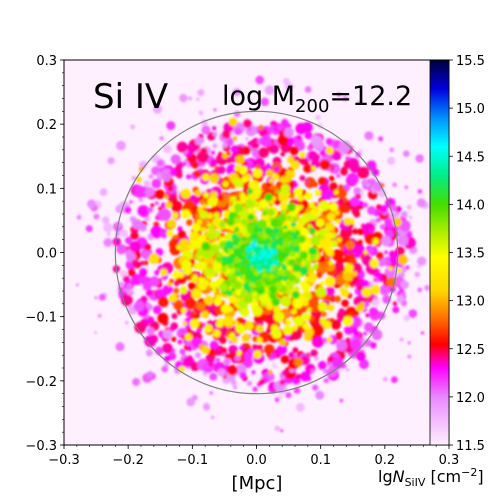 This screenshot has width=500, height=504. I want to click on x-tick-label: 0.0, so click(256, 460).